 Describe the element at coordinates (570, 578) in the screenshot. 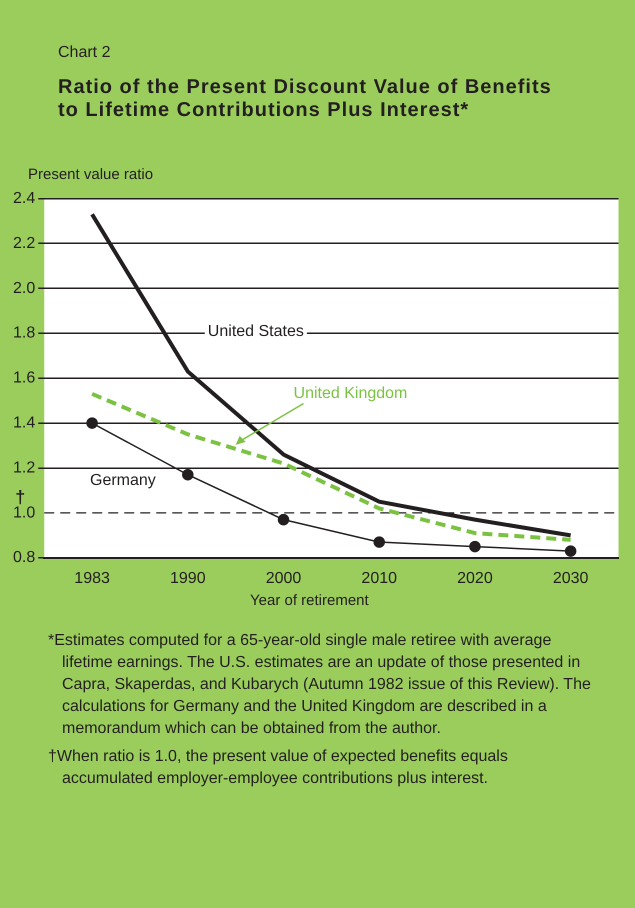

I see `x-tick-label: 2030` at that location.